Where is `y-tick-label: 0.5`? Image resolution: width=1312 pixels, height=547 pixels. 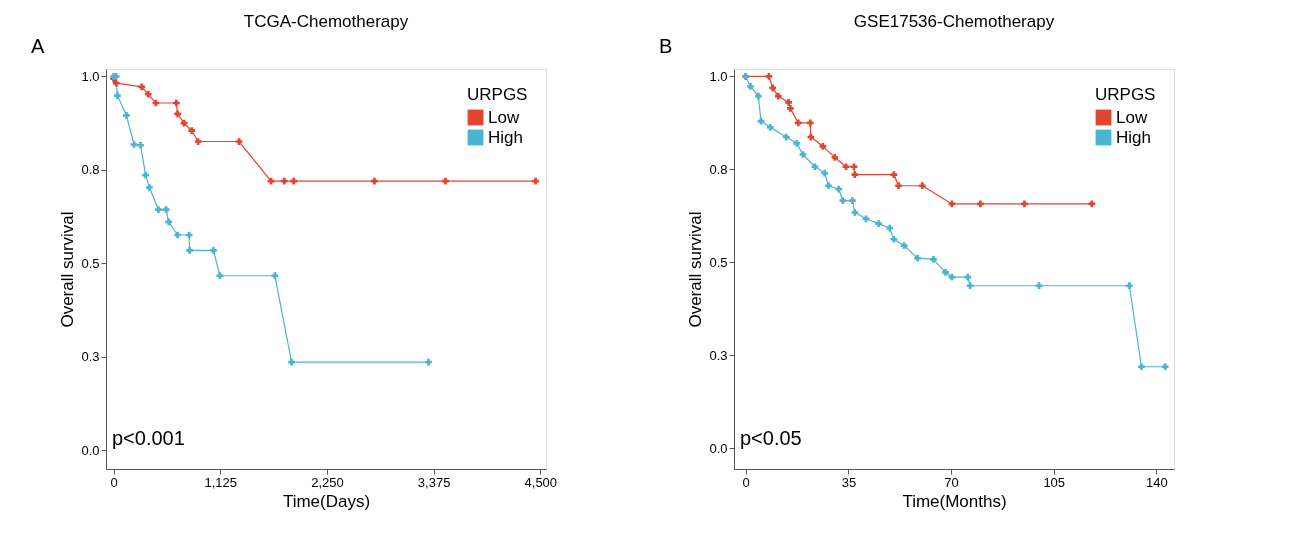
y-tick-label: 0.5 is located at coordinates (718, 262).